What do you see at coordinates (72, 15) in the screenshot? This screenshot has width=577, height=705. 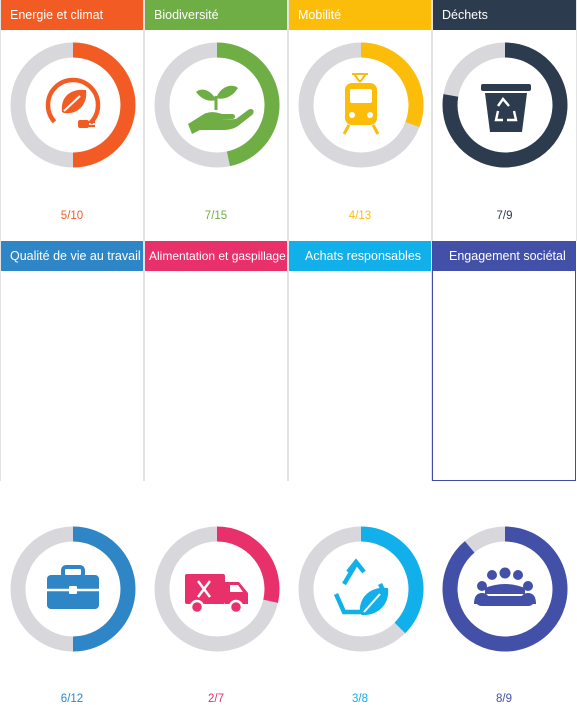 I see `card-title: Energie et climat` at bounding box center [72, 15].